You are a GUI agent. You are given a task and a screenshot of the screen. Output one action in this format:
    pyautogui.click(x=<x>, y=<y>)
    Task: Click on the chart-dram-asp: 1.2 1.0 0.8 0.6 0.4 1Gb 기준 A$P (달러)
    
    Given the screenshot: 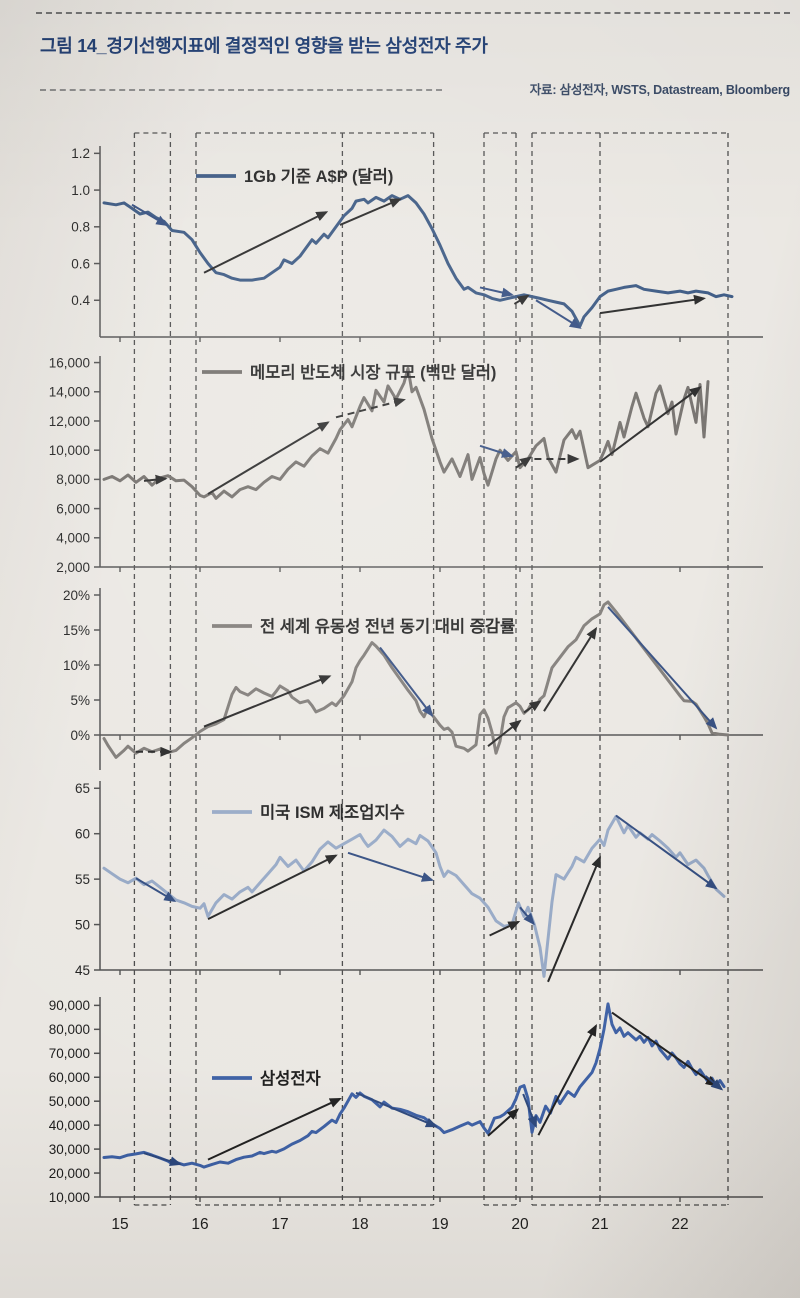 What is the action you would take?
    pyautogui.click(x=417, y=244)
    